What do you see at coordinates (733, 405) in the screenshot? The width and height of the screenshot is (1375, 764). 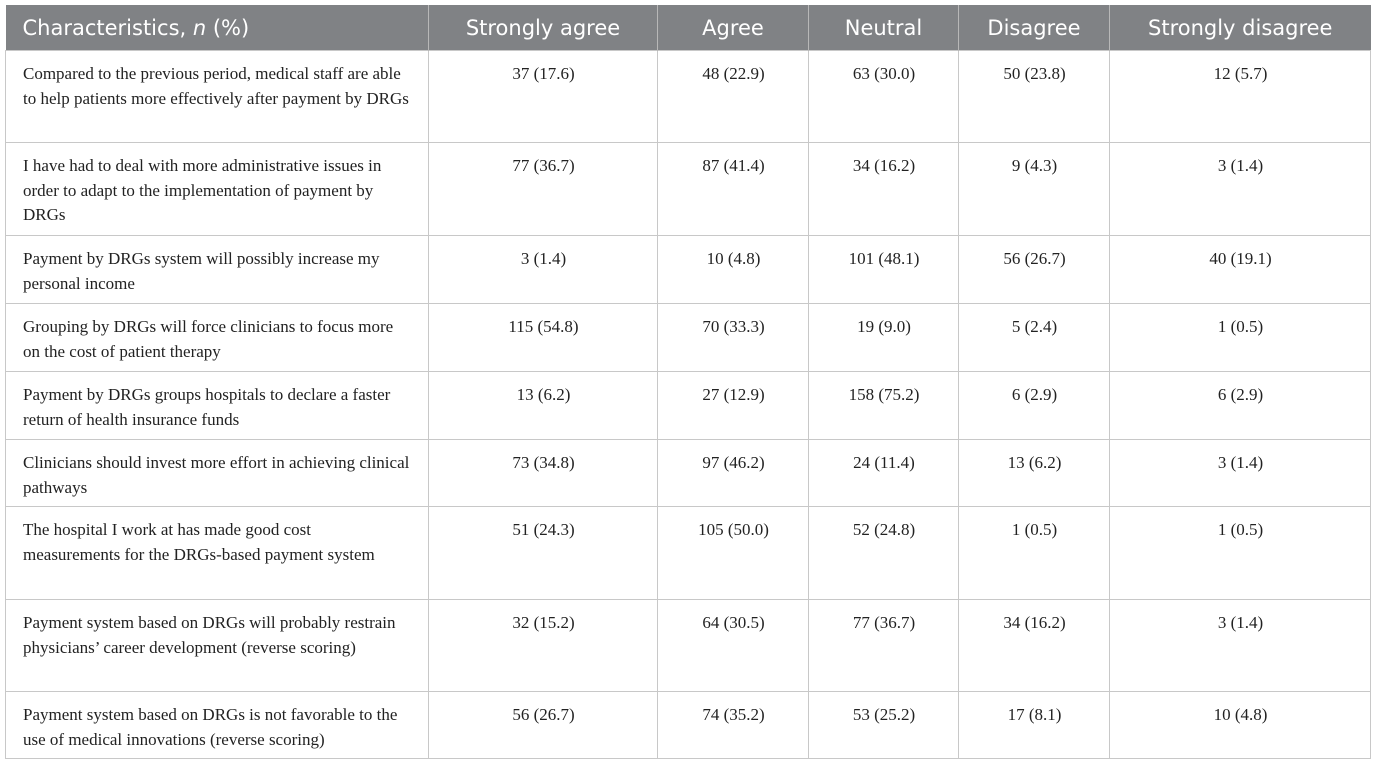 I see `table-cell: 27 (12.9)` at bounding box center [733, 405].